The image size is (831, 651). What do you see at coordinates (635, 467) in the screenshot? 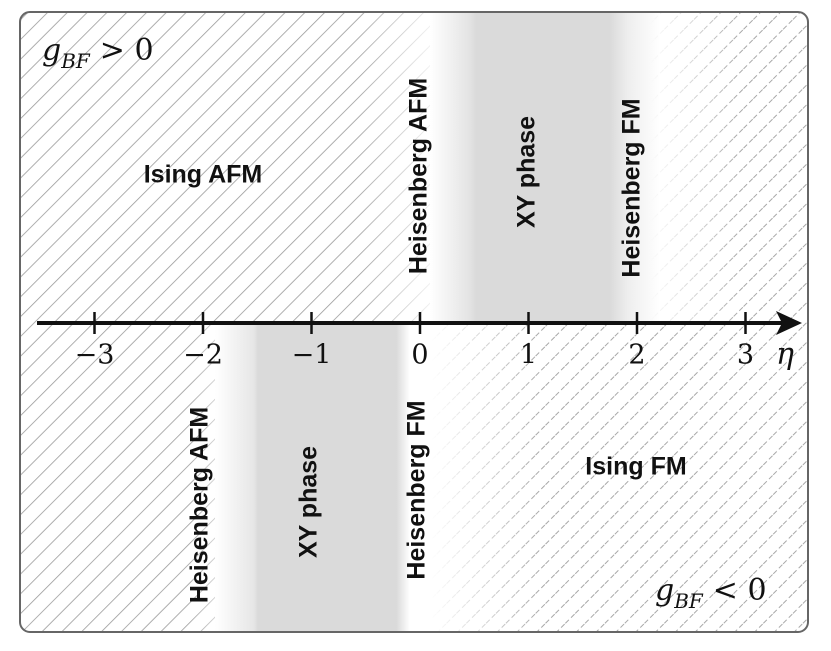
I see `region-label: Ising FM` at bounding box center [635, 467].